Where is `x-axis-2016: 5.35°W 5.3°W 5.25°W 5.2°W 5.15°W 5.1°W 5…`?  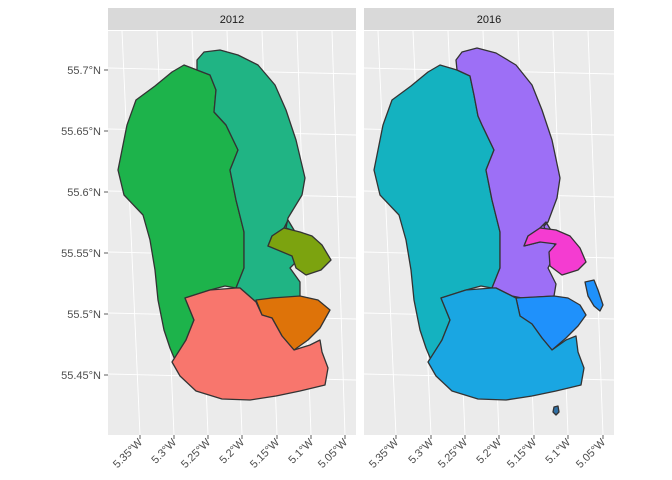 x-axis-2016: 5.35°W 5.3°W 5.25°W 5.2°W 5.15°W 5.1°W 5… is located at coordinates (488, 453).